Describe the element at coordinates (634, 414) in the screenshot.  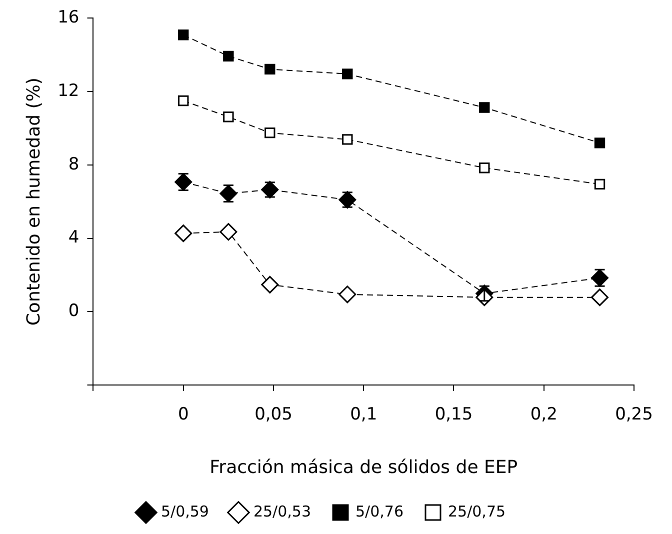
I see `x-tick-label: 0,25` at that location.